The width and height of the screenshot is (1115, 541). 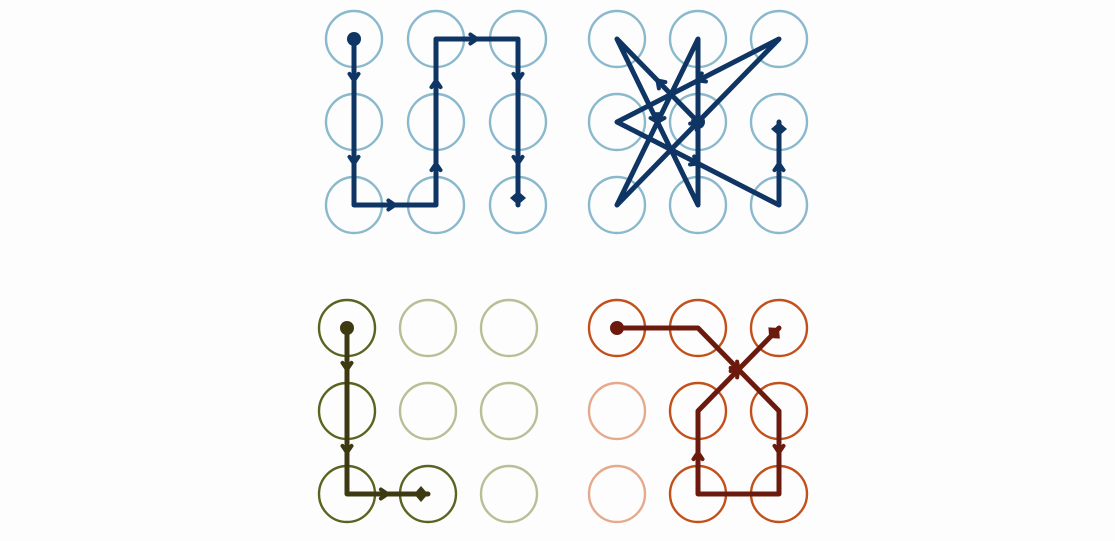 I want to click on pattern-l-shape, so click(x=428, y=411).